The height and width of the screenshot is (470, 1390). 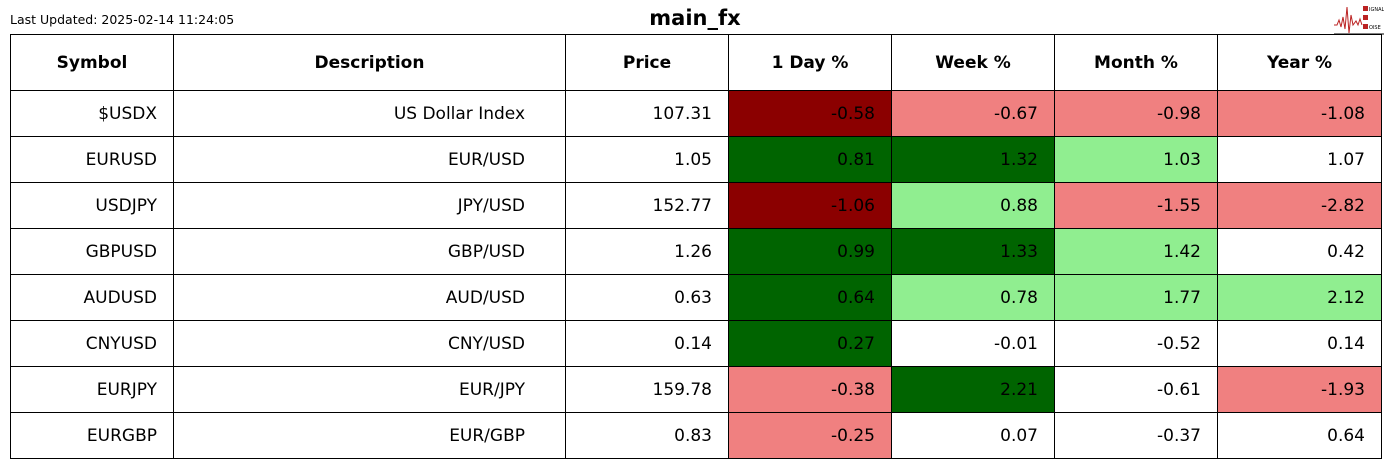 What do you see at coordinates (973, 389) in the screenshot?
I see `change-cell: 2.21` at bounding box center [973, 389].